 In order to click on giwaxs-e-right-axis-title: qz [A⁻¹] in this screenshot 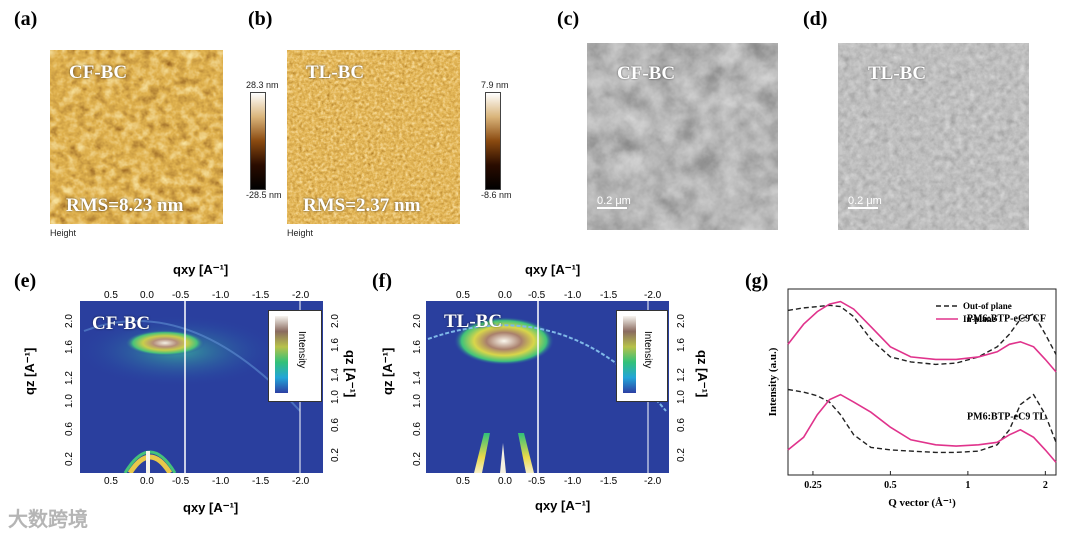, I will do `click(350, 374)`.